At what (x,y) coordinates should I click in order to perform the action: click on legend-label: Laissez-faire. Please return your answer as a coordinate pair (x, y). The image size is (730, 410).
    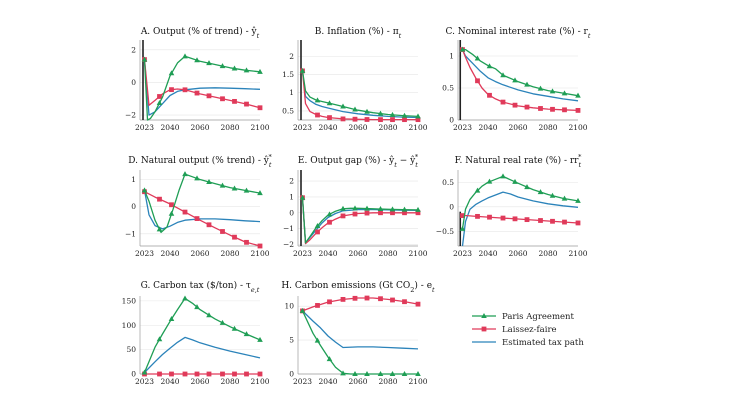
    Looking at the image, I should click on (529, 330).